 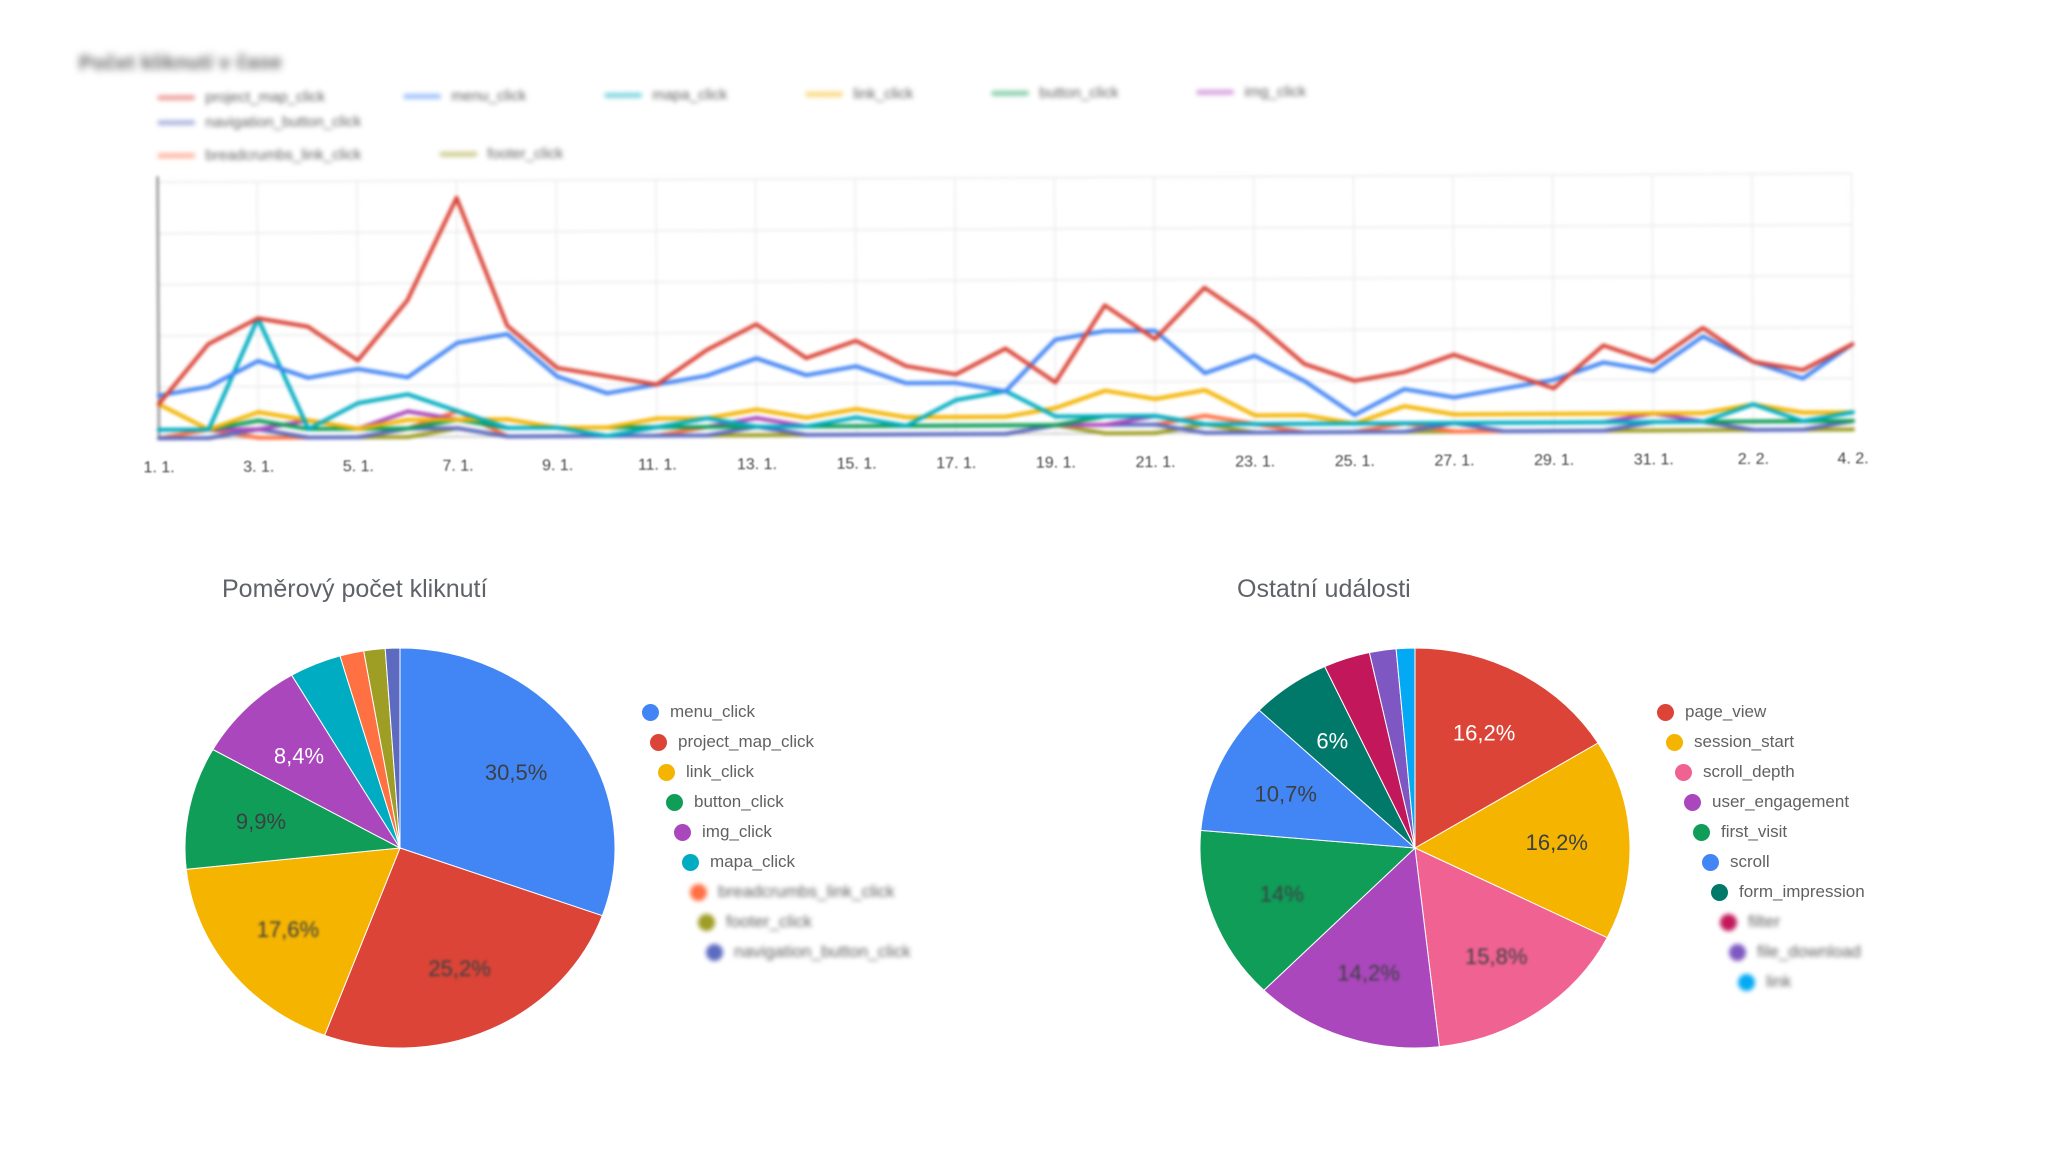 What do you see at coordinates (757, 464) in the screenshot?
I see `x-tick-label: 13. 1.` at bounding box center [757, 464].